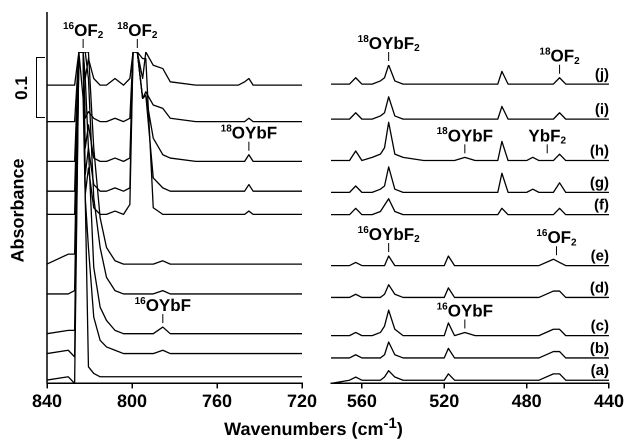 The width and height of the screenshot is (627, 440). What do you see at coordinates (132, 401) in the screenshot?
I see `x-tick-label: 800` at bounding box center [132, 401].